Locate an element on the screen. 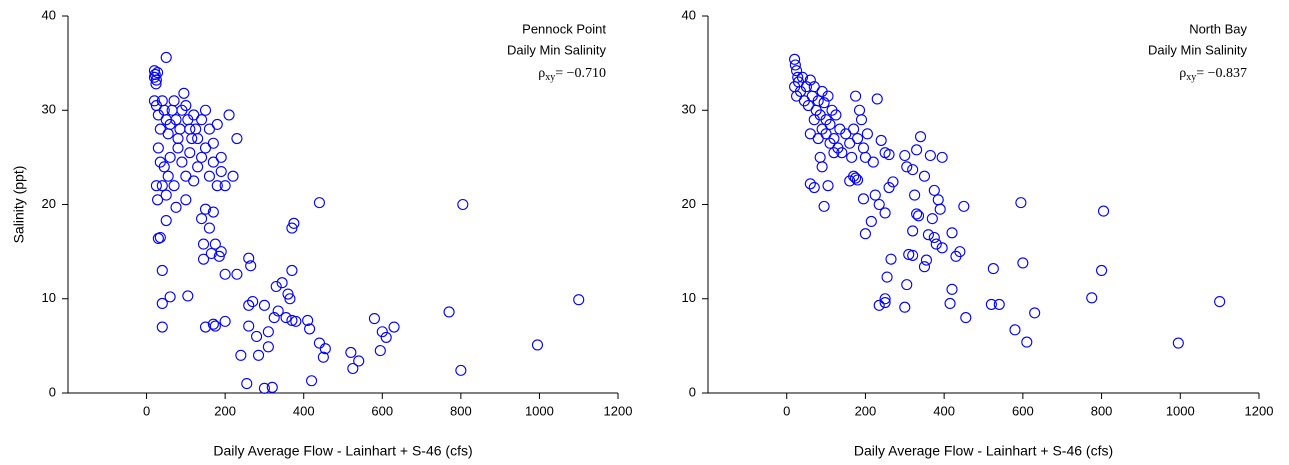 This screenshot has width=1289, height=465. correlation: ρxy= −0.837 is located at coordinates (1213, 74).